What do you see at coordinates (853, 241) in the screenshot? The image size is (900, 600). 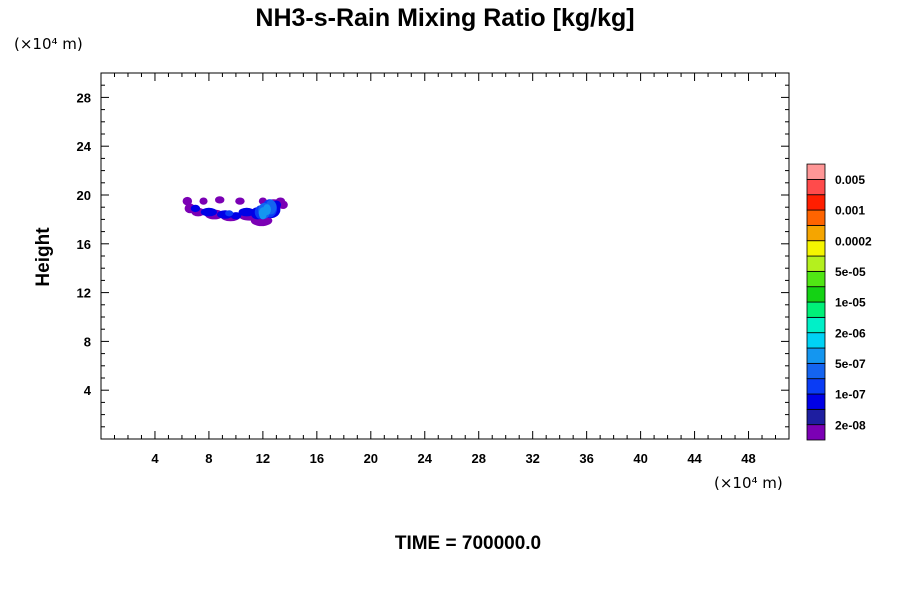 I see `colorbar-label: 0.0002` at bounding box center [853, 241].